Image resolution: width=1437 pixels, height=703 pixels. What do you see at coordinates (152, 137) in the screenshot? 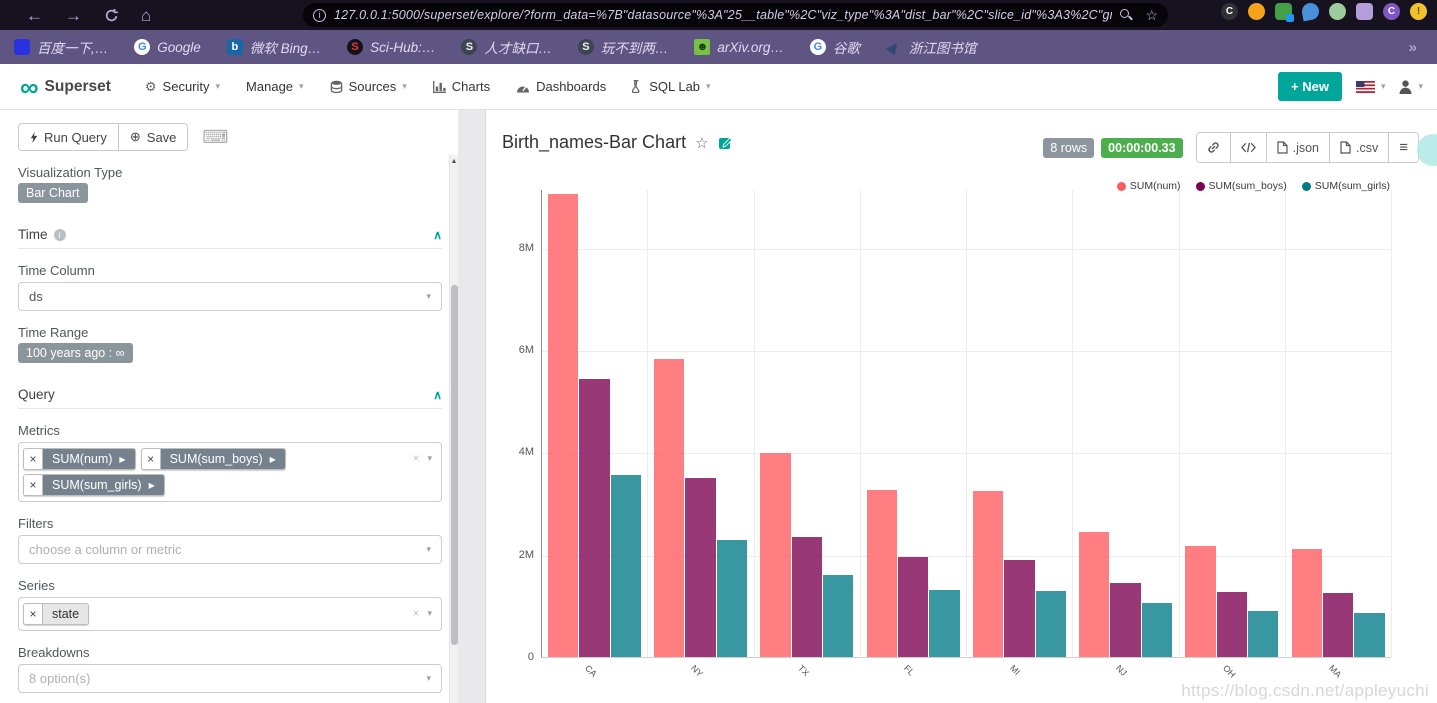
I see `save-button: ⊕ Save` at bounding box center [152, 137].